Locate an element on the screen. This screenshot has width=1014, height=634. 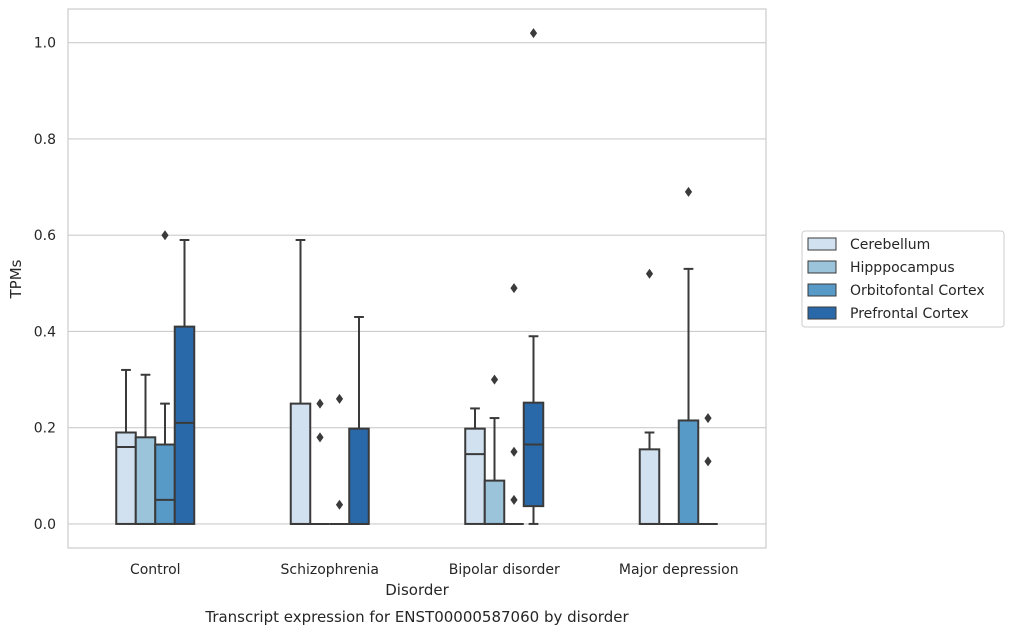
y-tick-label: 0.0 is located at coordinates (45, 525).